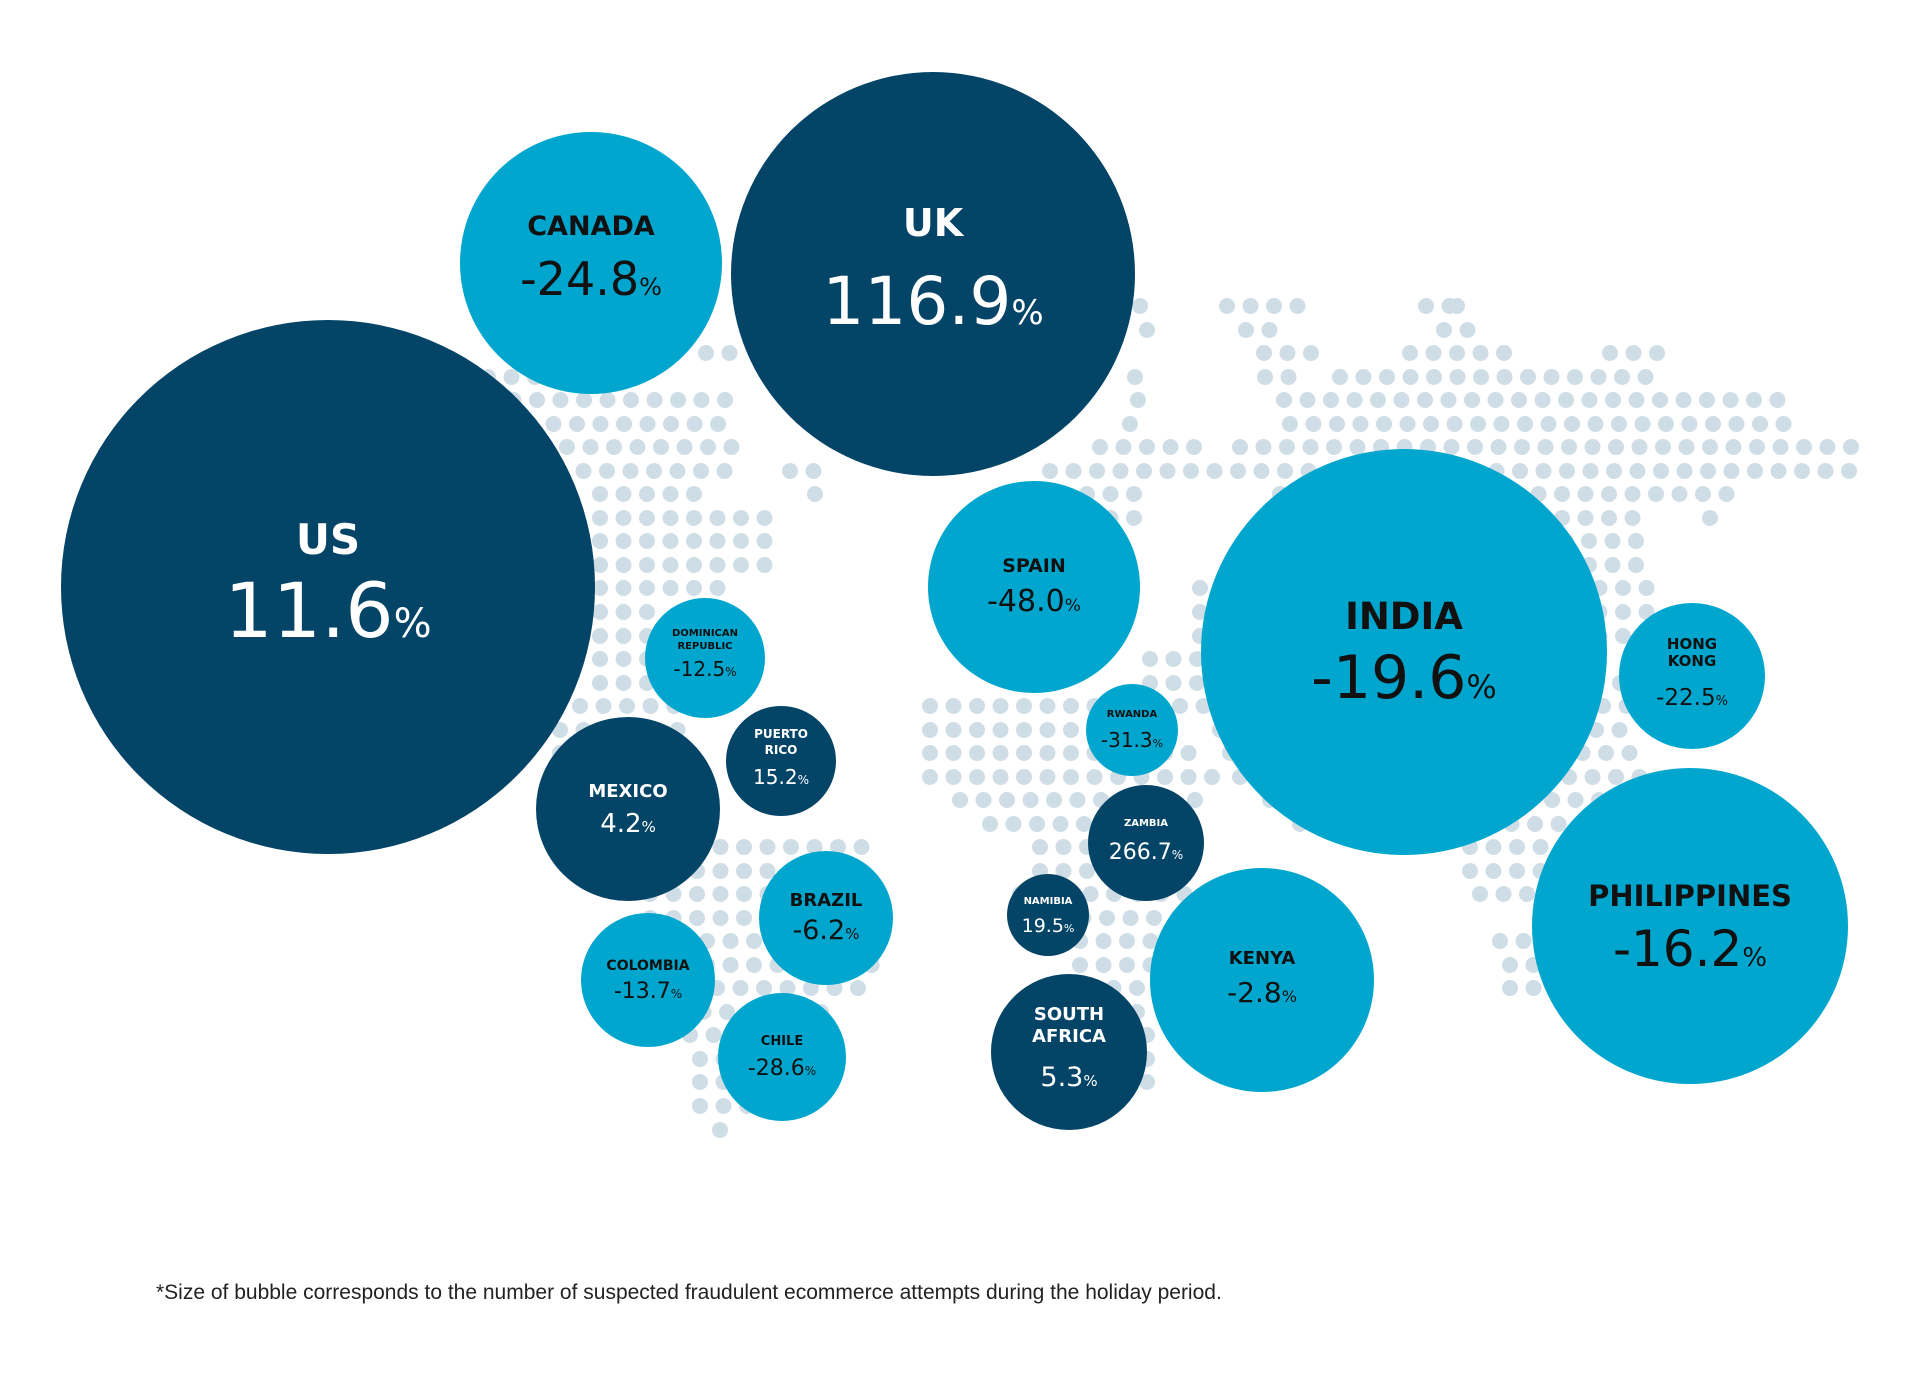 Image resolution: width=1920 pixels, height=1374 pixels. Describe the element at coordinates (1132, 714) in the screenshot. I see `country-label-rwanda: RWANDA` at that location.